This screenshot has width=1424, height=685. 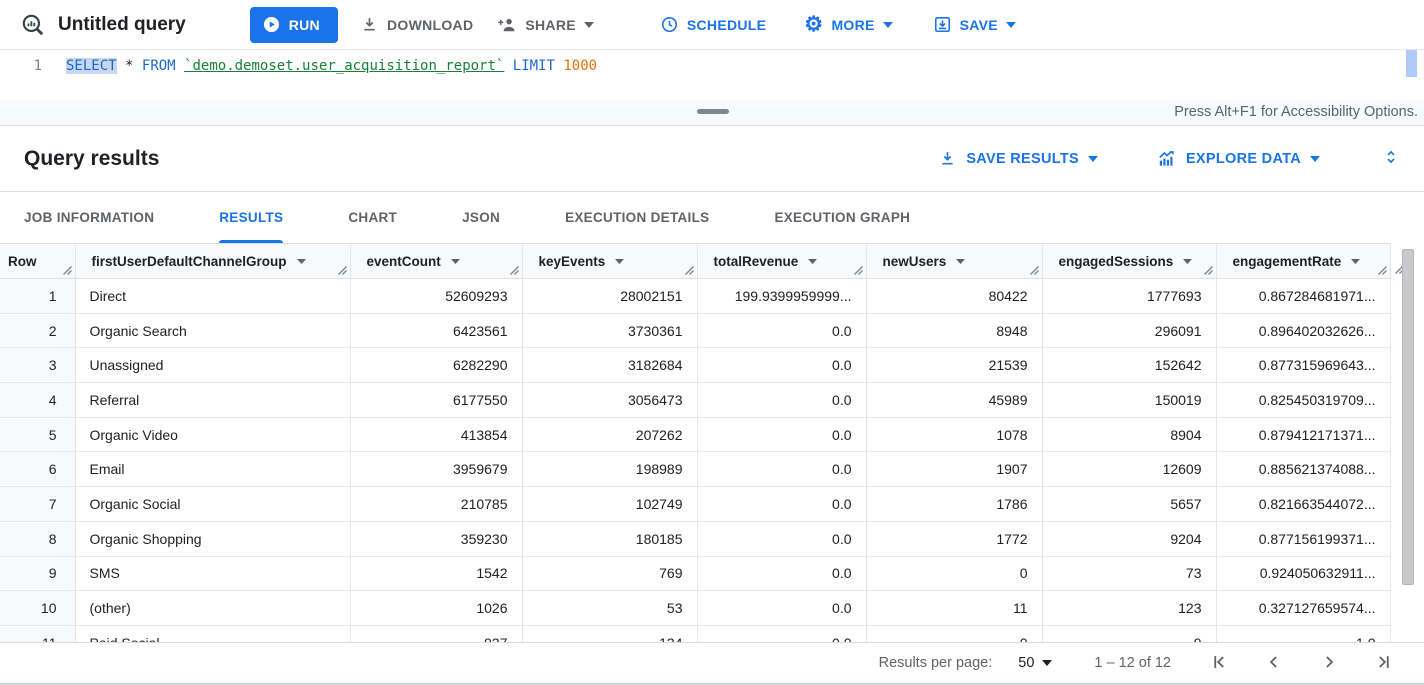 I want to click on cell-key-events: 3056473, so click(x=610, y=400).